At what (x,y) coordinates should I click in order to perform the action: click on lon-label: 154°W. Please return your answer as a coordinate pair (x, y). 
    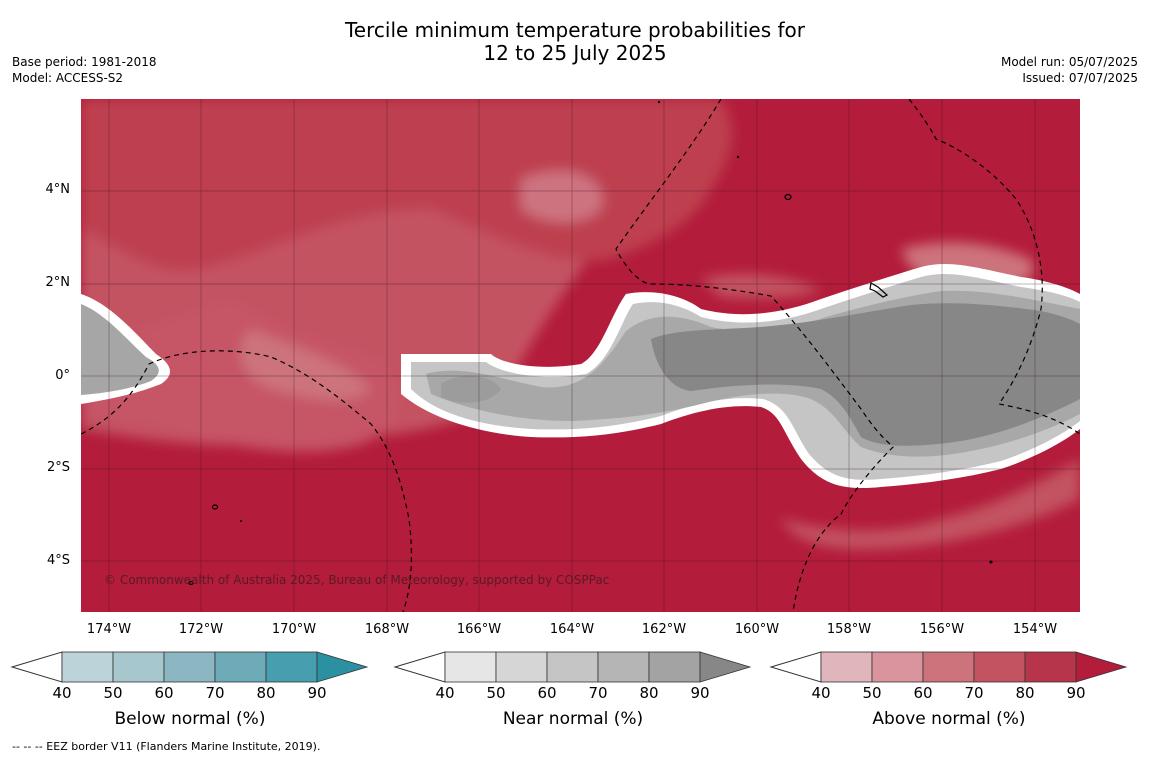
    Looking at the image, I should click on (1035, 629).